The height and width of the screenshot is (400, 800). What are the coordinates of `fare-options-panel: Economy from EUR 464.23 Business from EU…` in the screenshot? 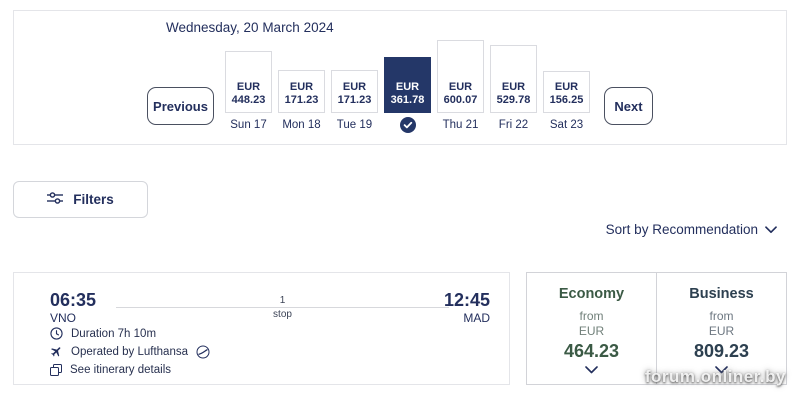 It's located at (656, 328).